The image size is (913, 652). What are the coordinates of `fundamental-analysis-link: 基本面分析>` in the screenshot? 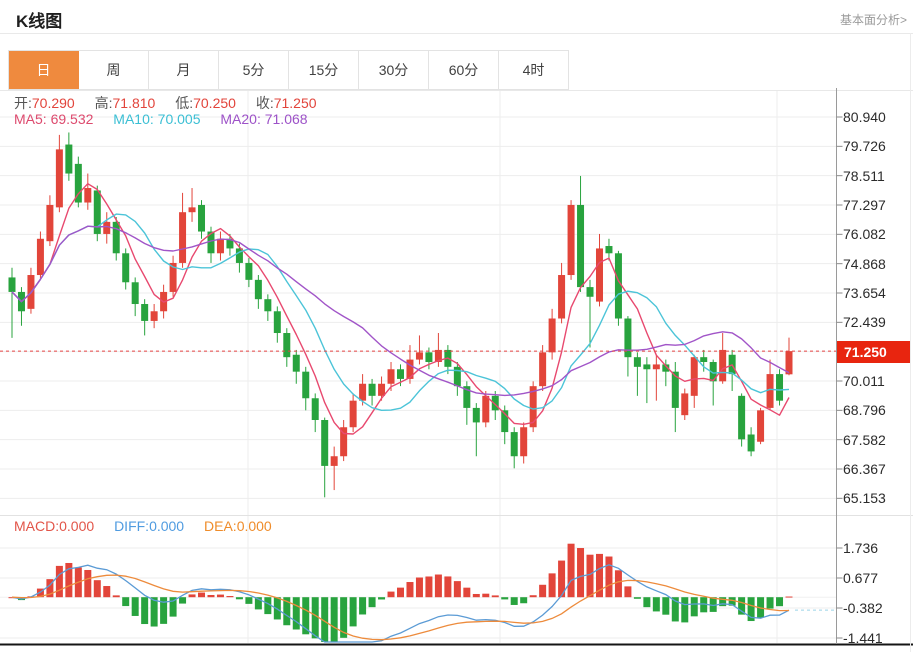 It's located at (873, 20).